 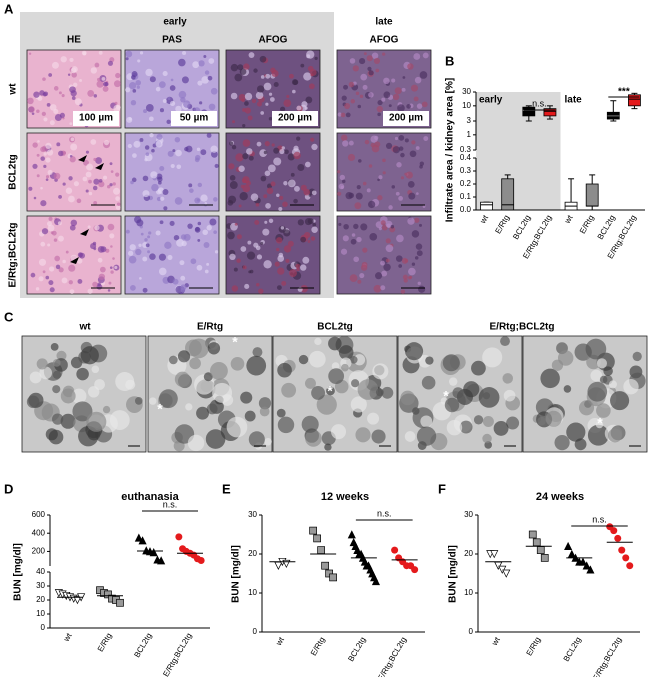 I want to click on y-tick-label: 20, so click(x=468, y=553).